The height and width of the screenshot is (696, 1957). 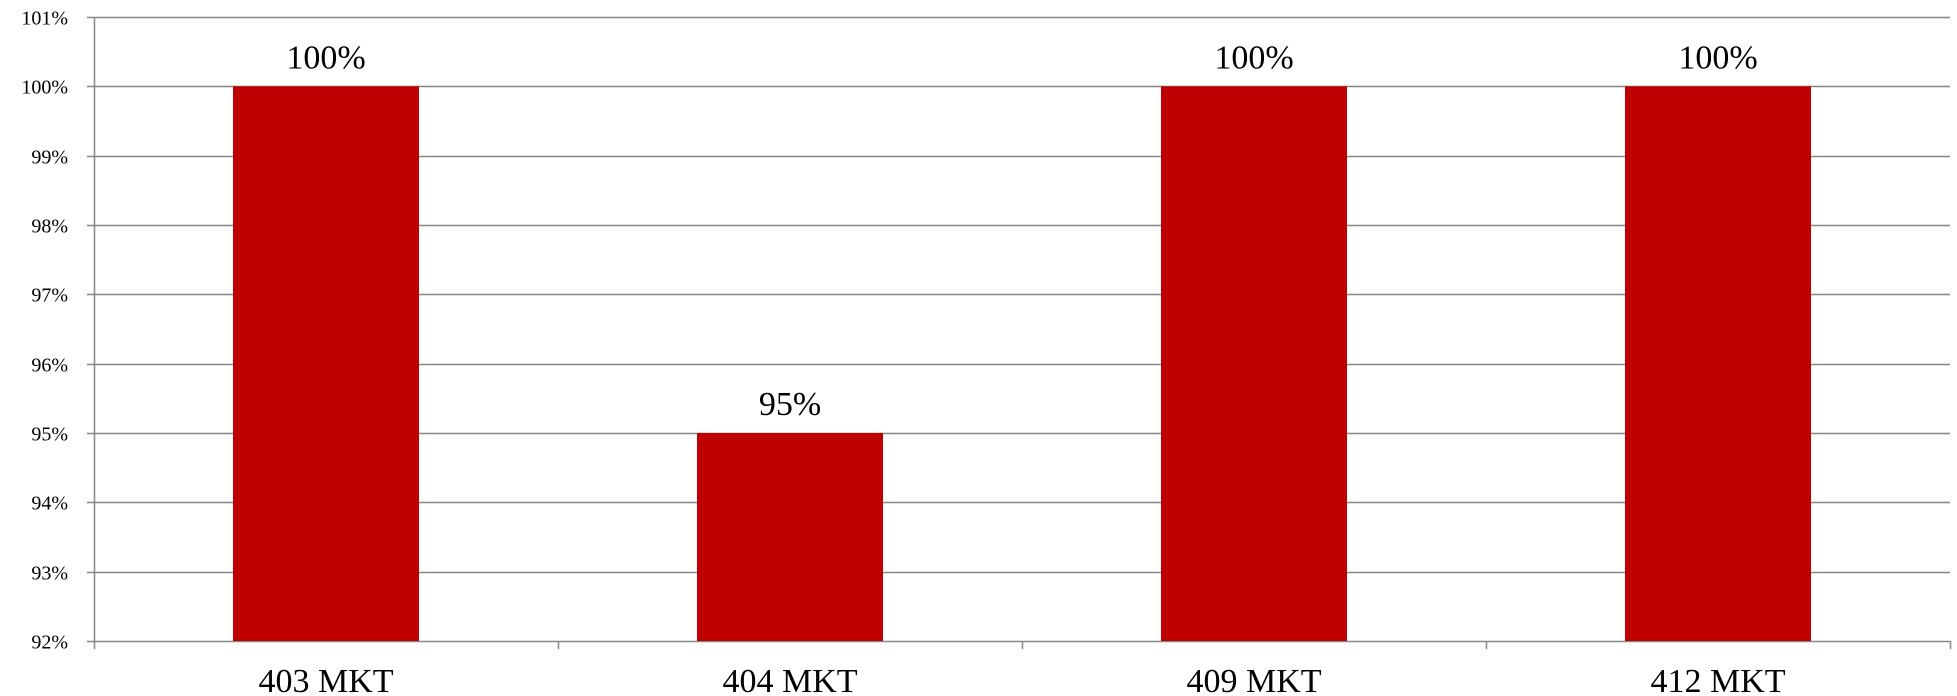 What do you see at coordinates (1253, 679) in the screenshot?
I see `x-tick-label: 409 MKT` at bounding box center [1253, 679].